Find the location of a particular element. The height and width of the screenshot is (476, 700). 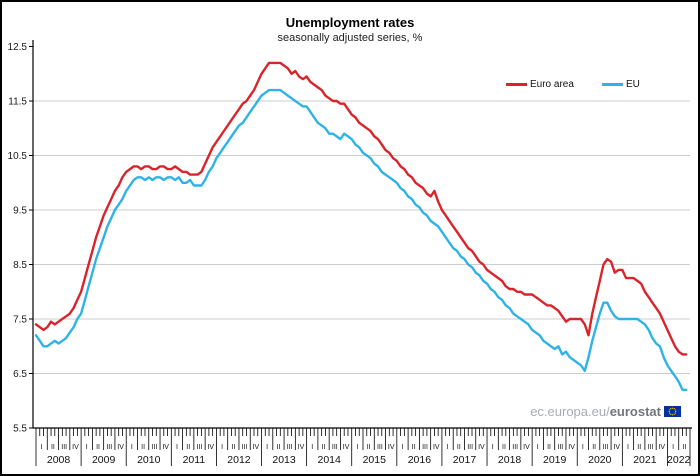

x-quarter-label-2008-III: III is located at coordinates (64, 447).